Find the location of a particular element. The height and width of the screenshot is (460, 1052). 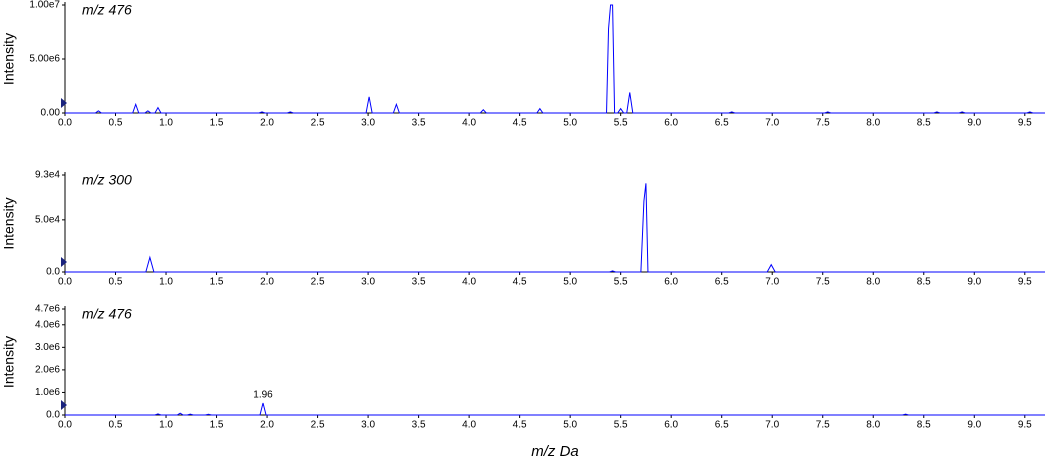

y-tick-label: 5.00e6 is located at coordinates (44, 59).